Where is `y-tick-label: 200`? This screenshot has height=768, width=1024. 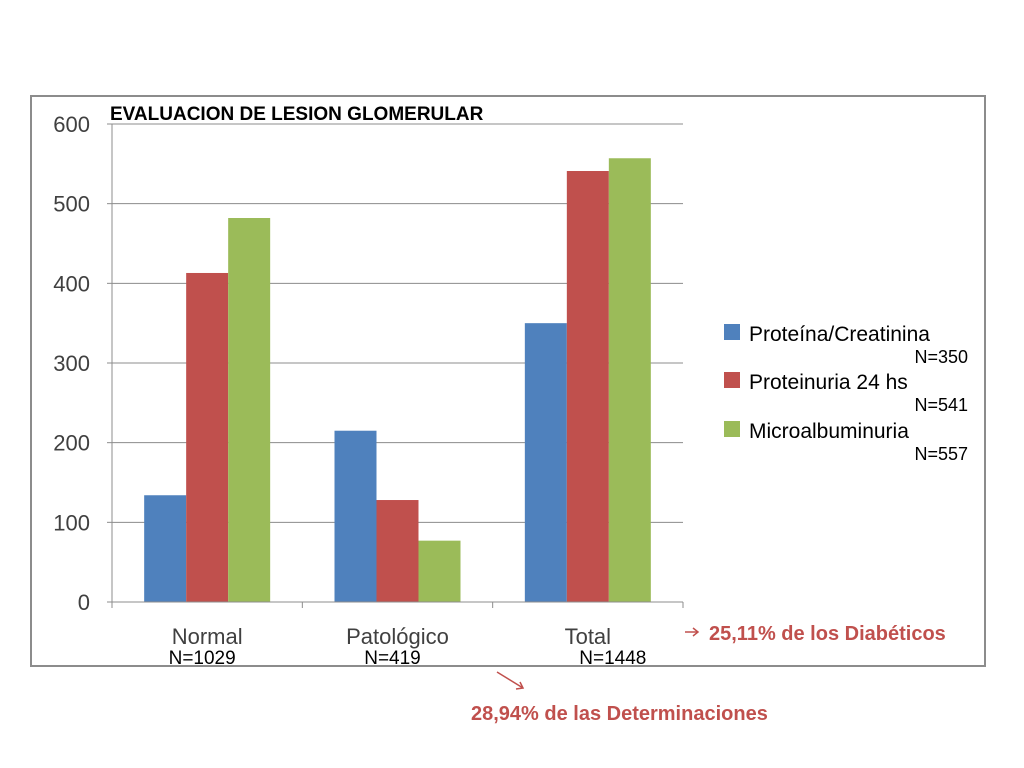 y-tick-label: 200 is located at coordinates (71, 443).